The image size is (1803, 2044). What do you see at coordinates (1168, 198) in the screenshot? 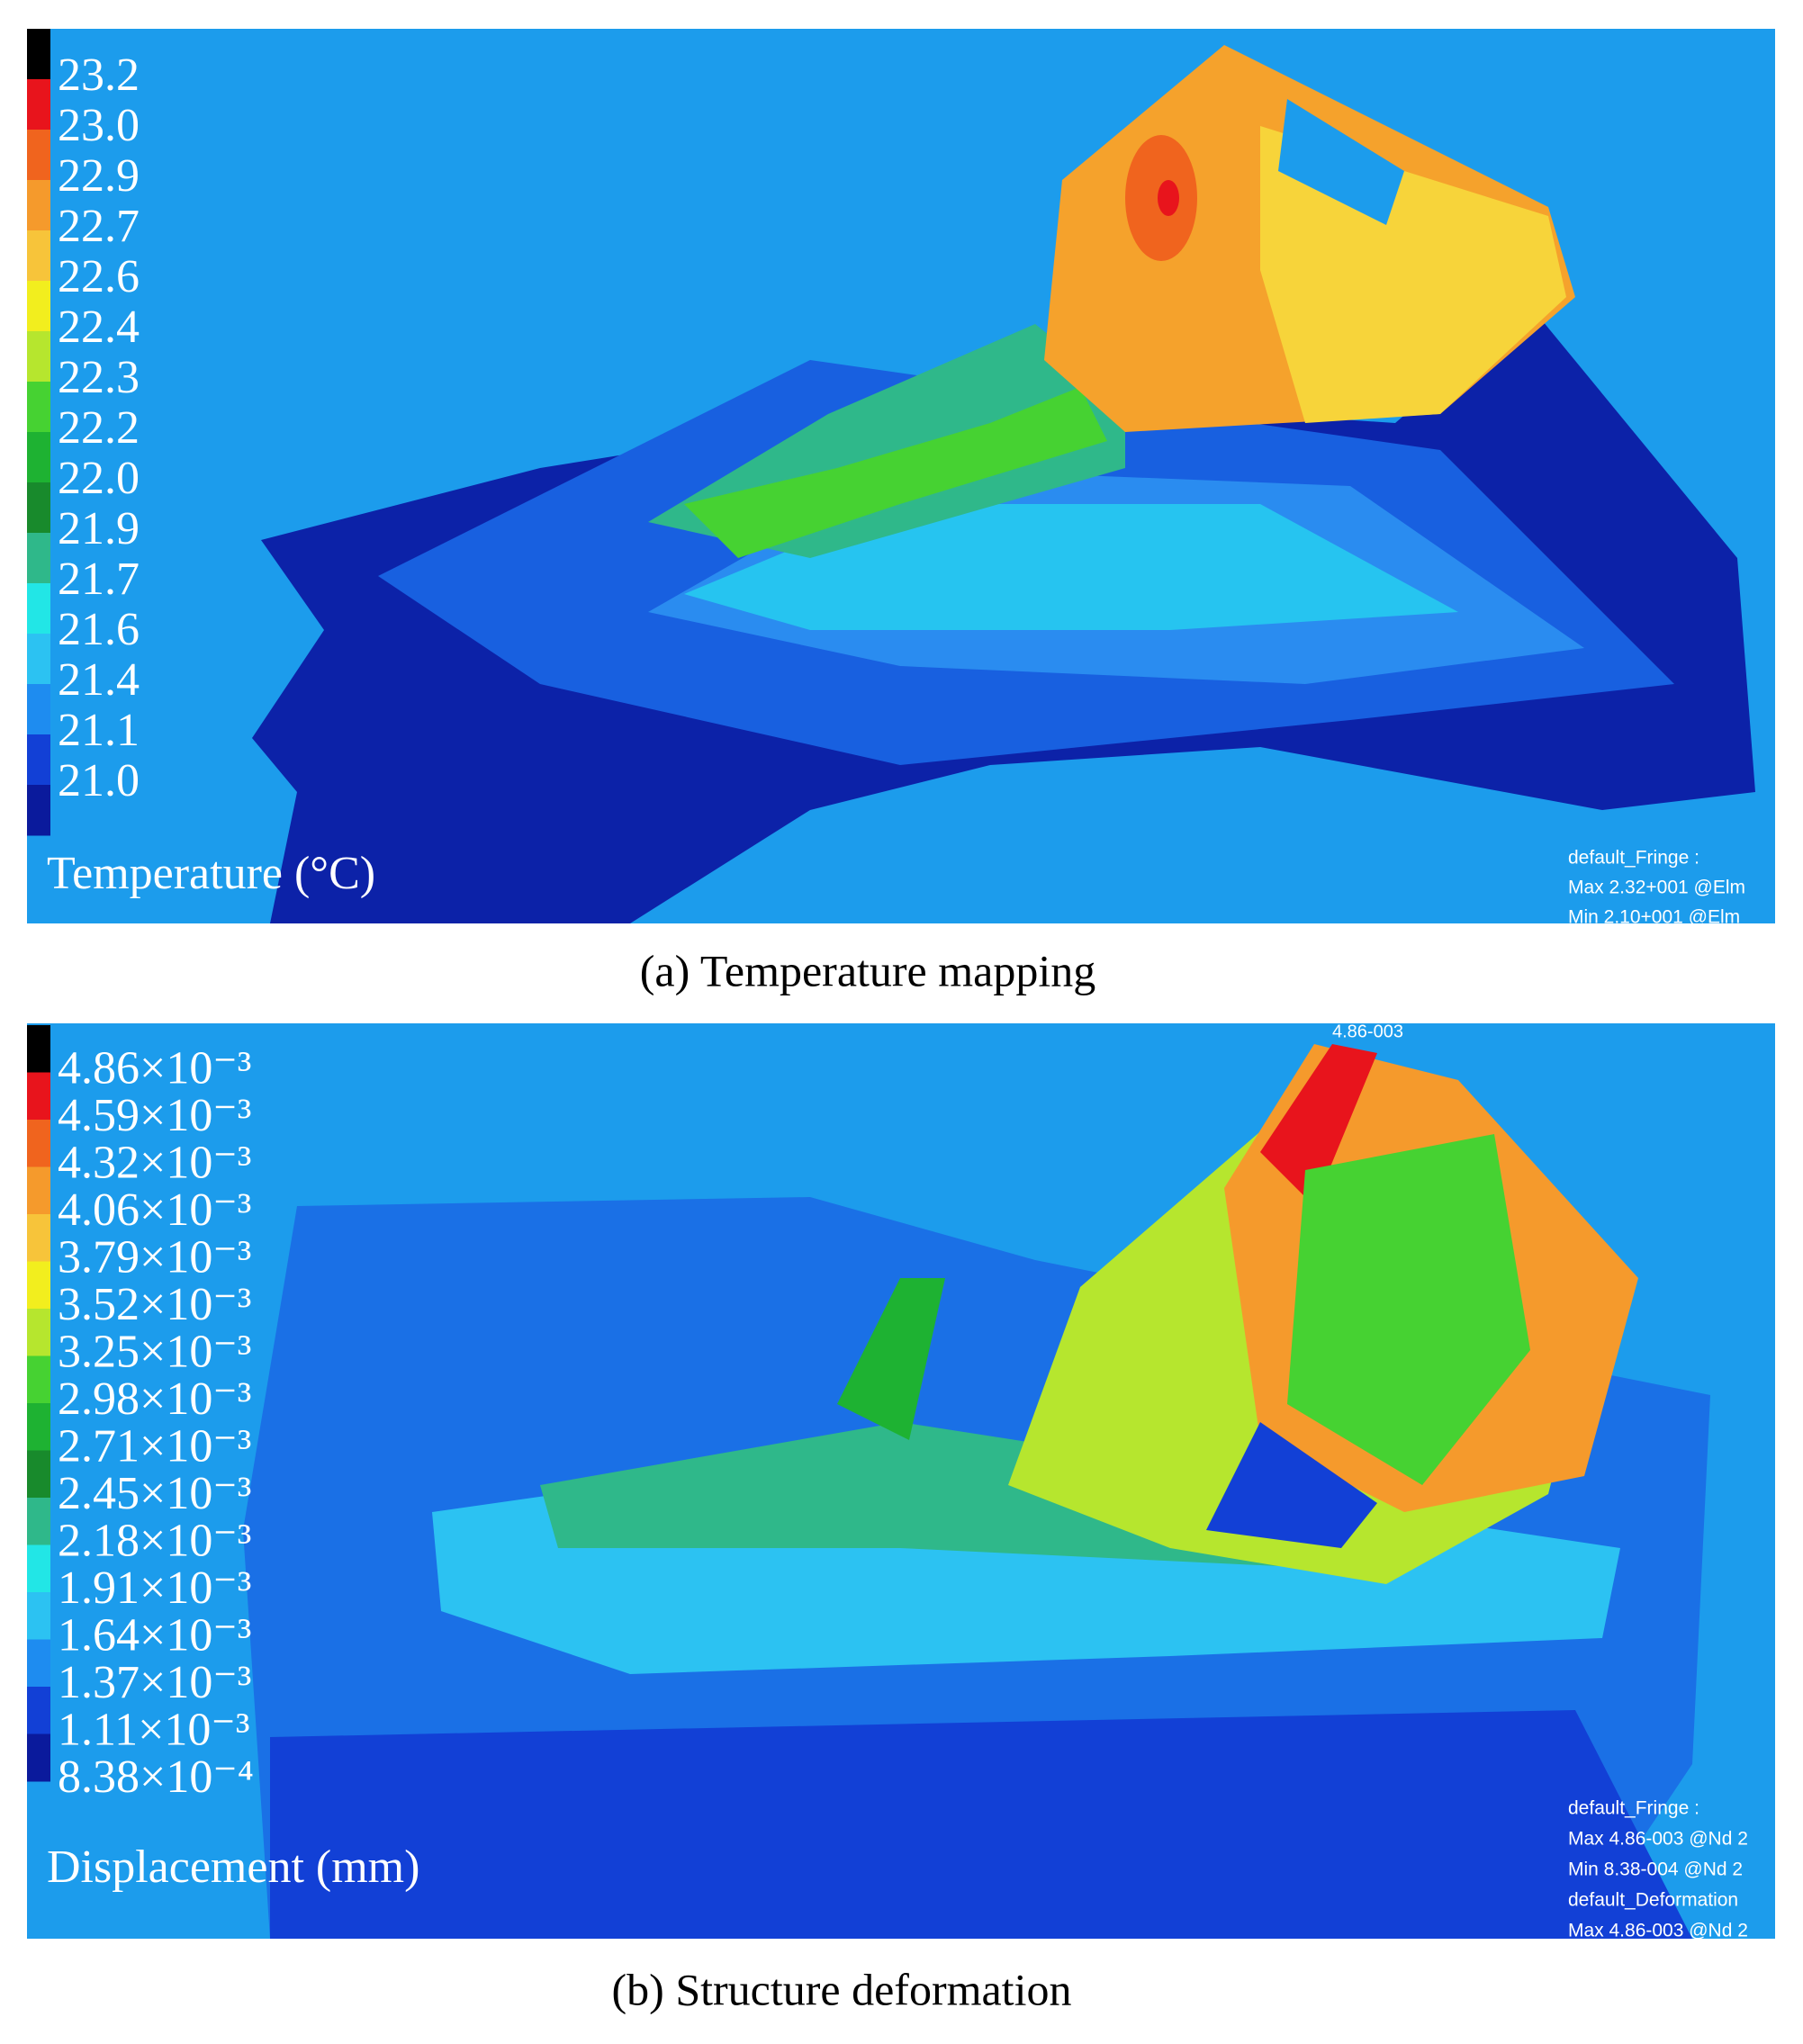
I see `hotspot` at bounding box center [1168, 198].